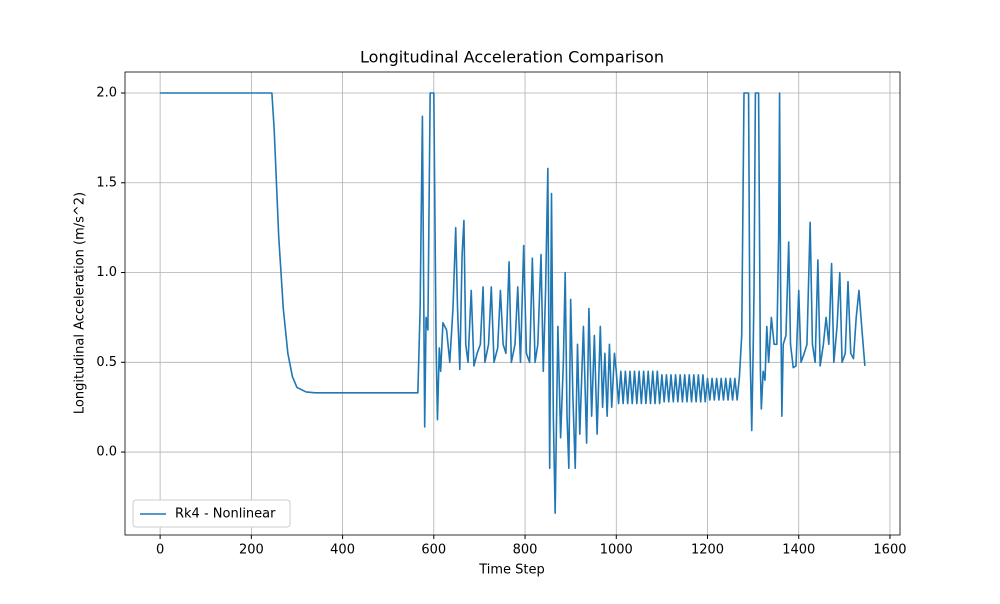 The height and width of the screenshot is (604, 1000). I want to click on x-tick-label: 800, so click(525, 550).